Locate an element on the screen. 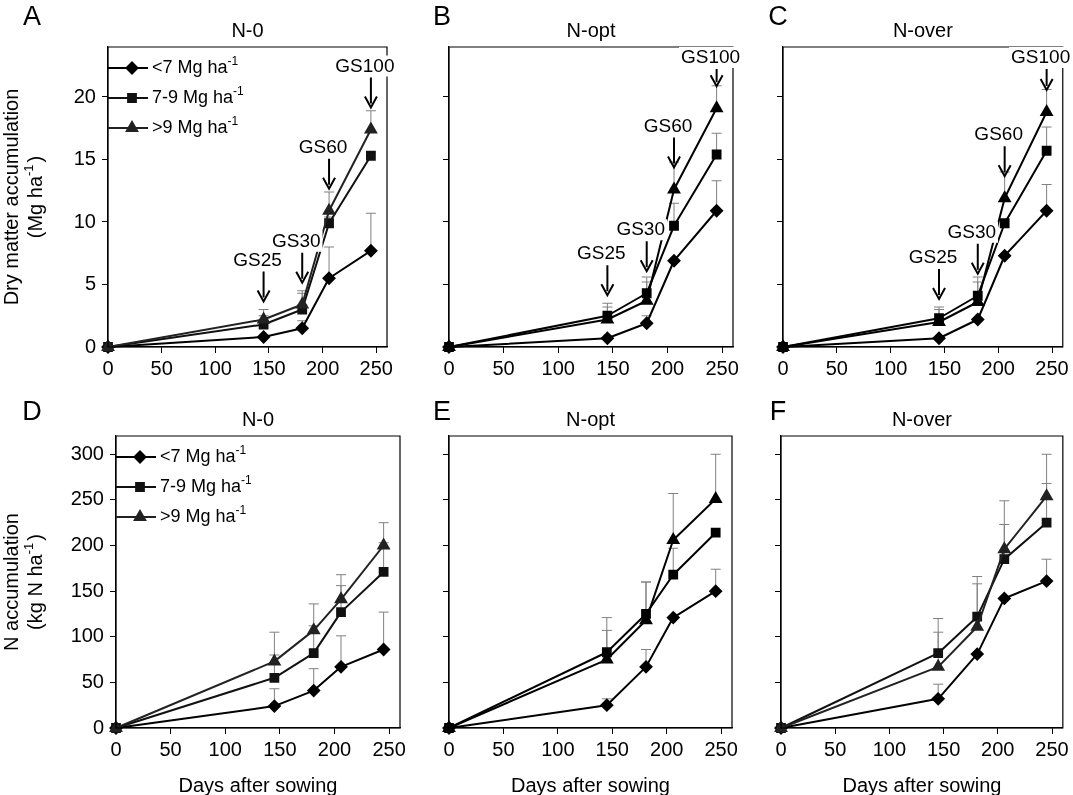 This screenshot has height=795, width=1073. text: E is located at coordinates (442, 411).